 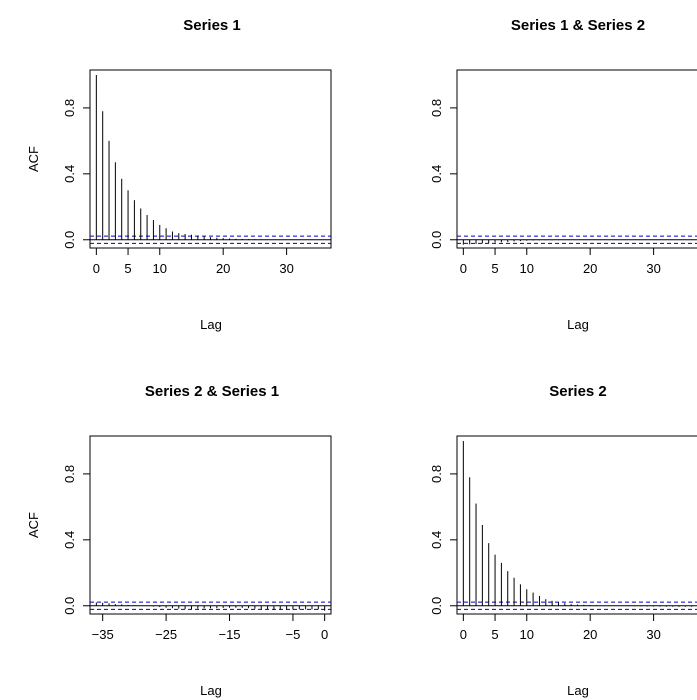 What do you see at coordinates (578, 391) in the screenshot?
I see `chart-title: Series 2` at bounding box center [578, 391].